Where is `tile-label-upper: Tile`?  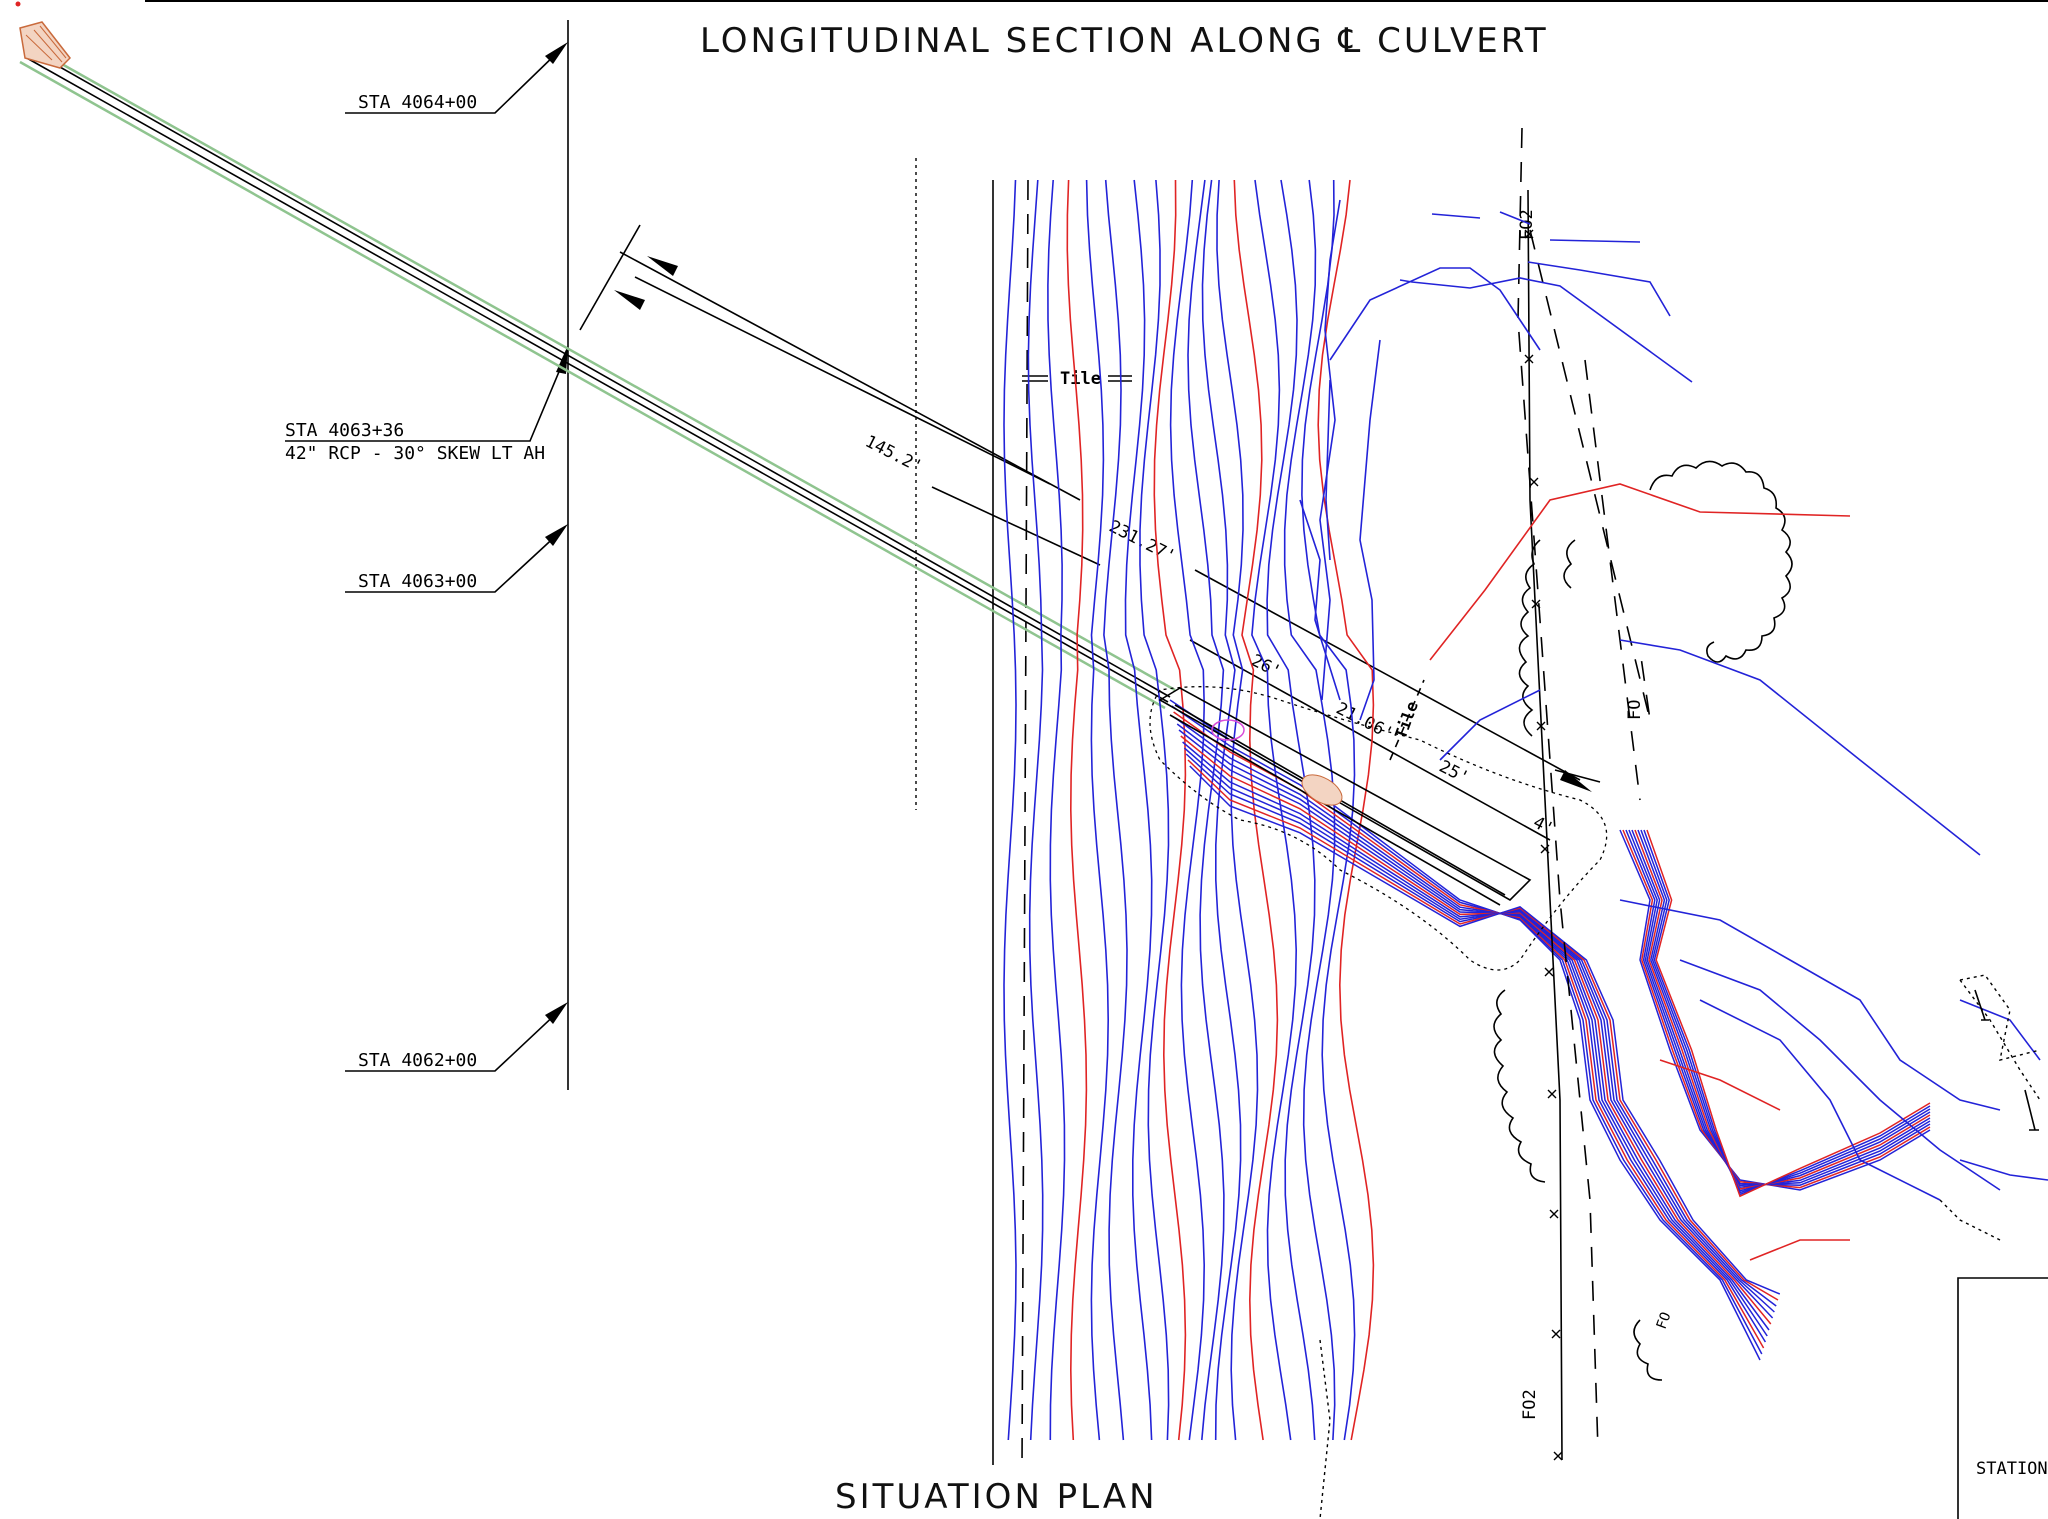
tile-label-upper: Tile is located at coordinates (1077, 379).